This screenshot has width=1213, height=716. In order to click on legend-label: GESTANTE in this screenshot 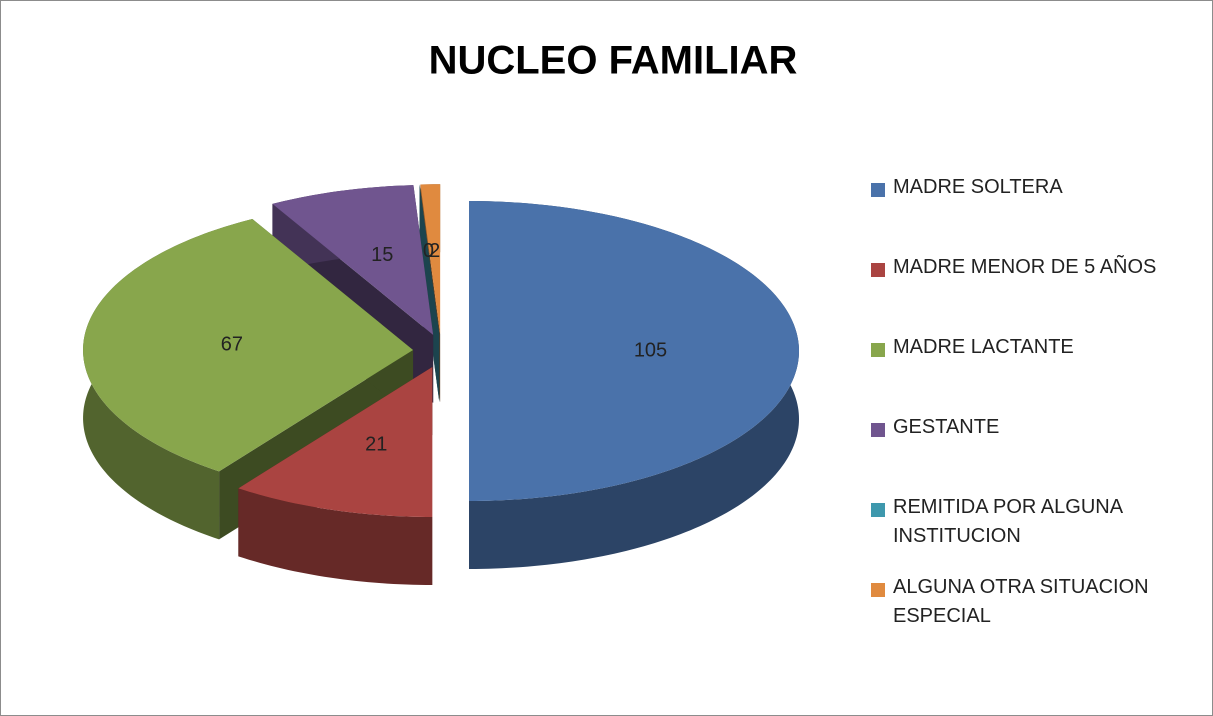, I will do `click(946, 427)`.